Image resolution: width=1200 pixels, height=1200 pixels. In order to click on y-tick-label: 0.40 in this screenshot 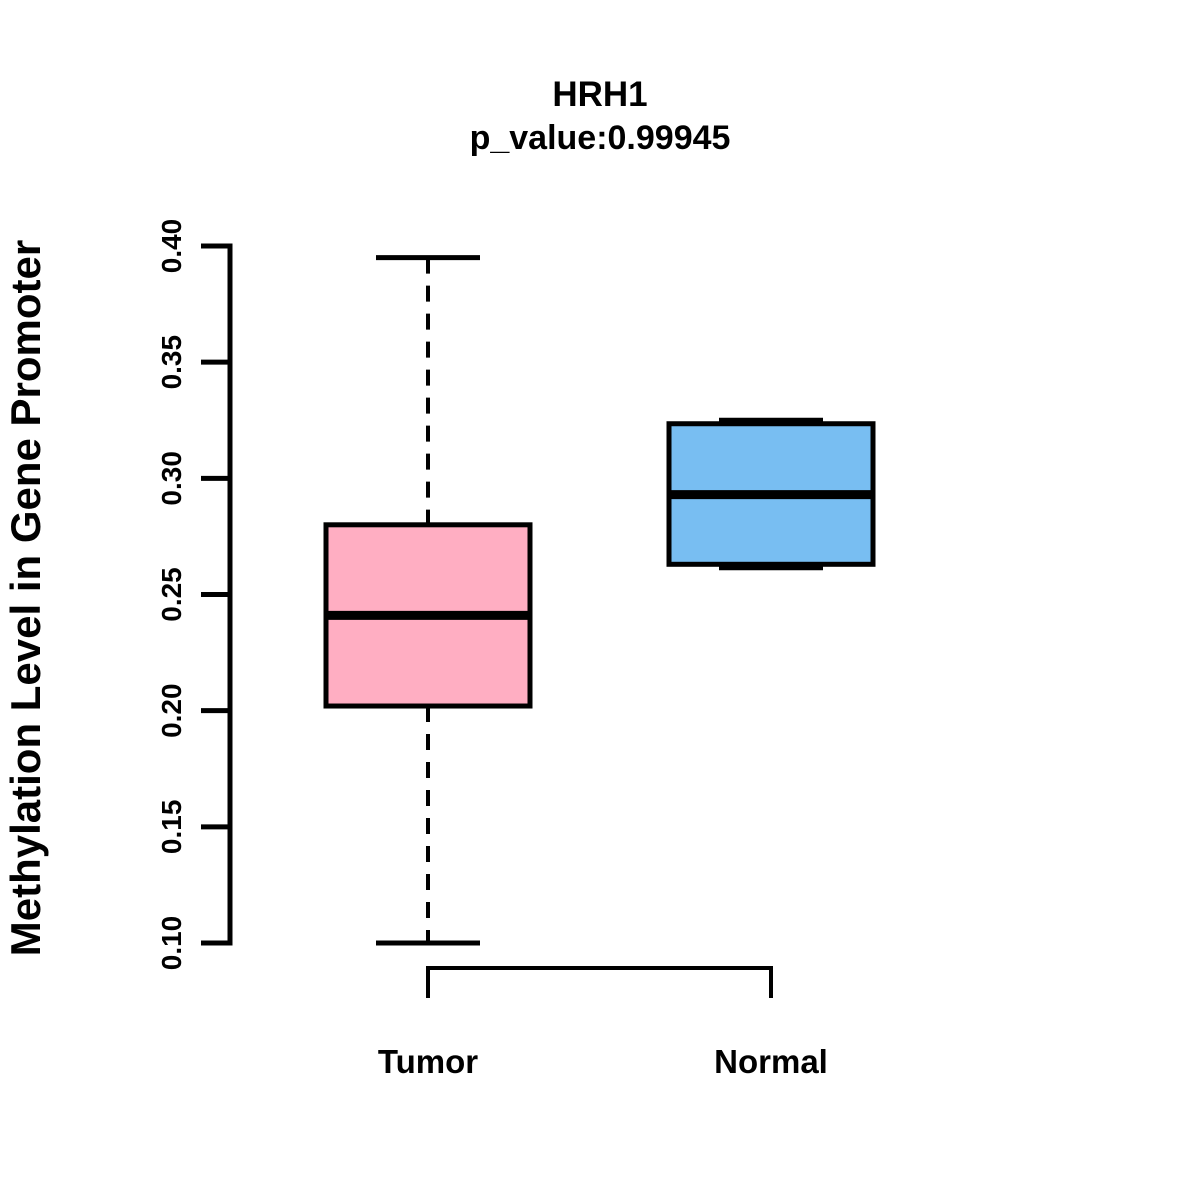, I will do `click(171, 246)`.